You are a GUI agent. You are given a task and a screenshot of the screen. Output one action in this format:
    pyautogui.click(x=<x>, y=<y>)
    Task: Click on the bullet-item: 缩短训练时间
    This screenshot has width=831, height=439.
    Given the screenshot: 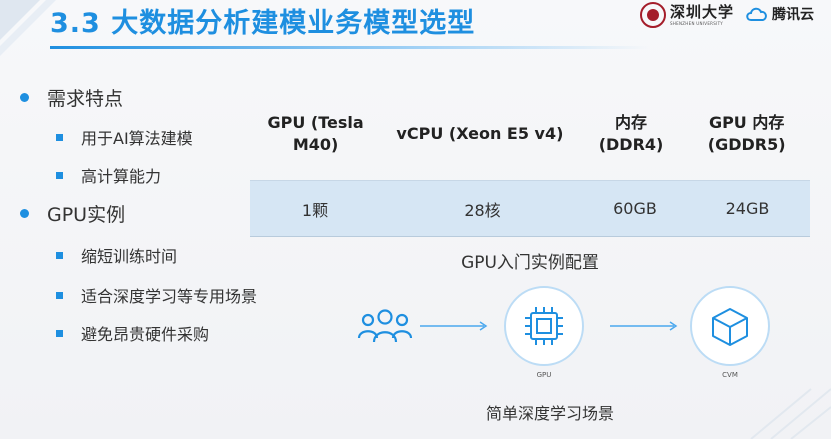 What is the action you would take?
    pyautogui.click(x=116, y=255)
    